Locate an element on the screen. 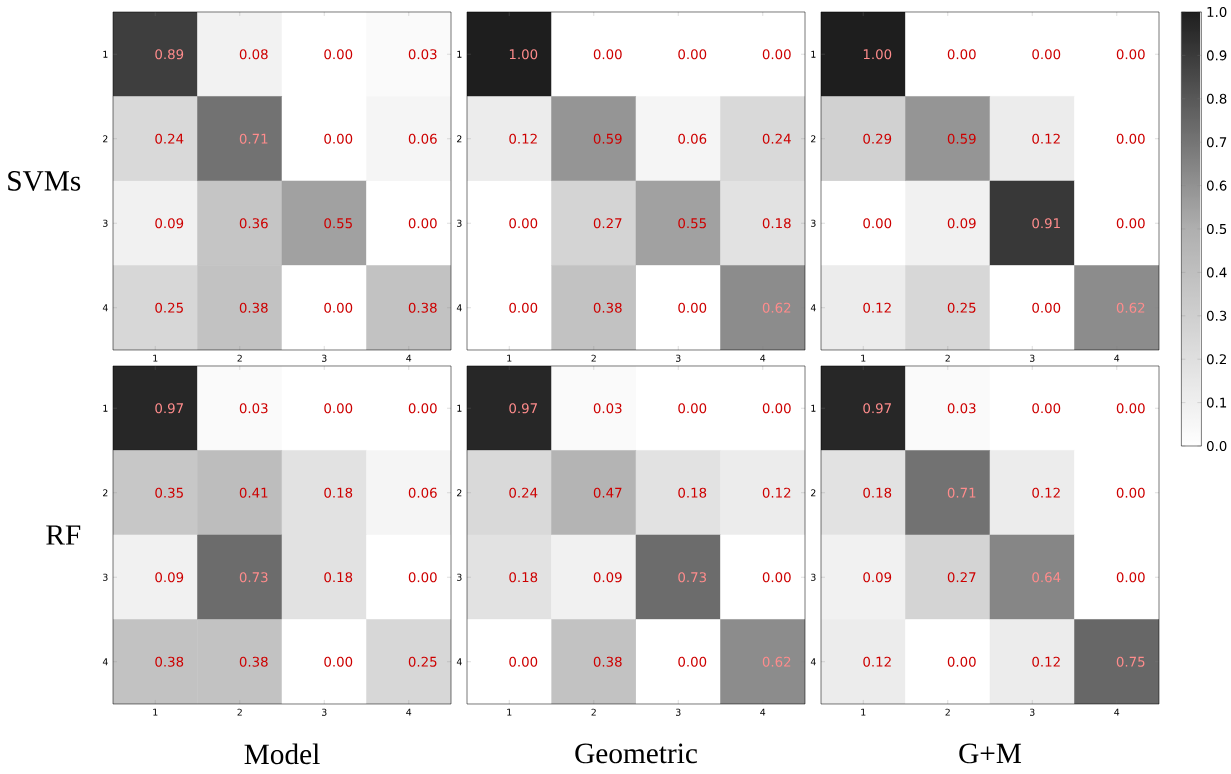 The image size is (1231, 774). data-label: 1.00 is located at coordinates (877, 54).